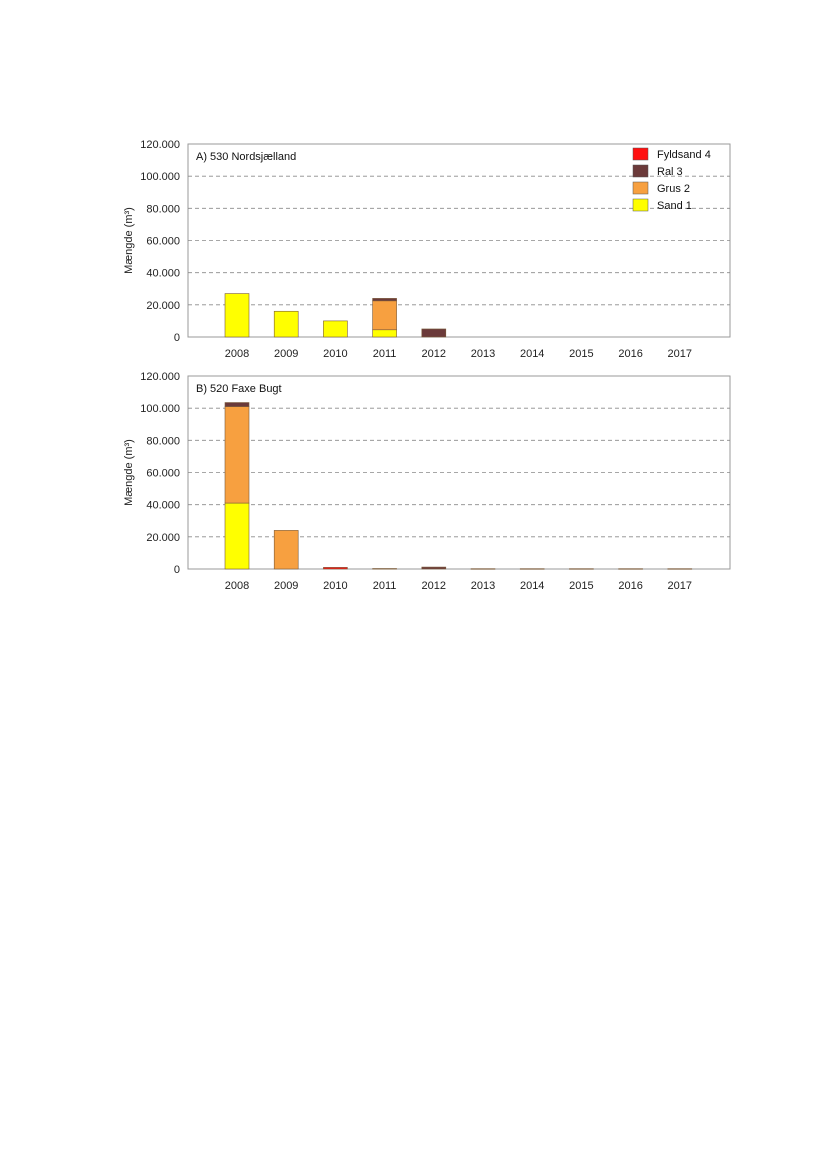 This screenshot has width=827, height=1169. Describe the element at coordinates (671, 179) in the screenshot. I see `legend: Fyldsand 4 Ral 3 Grus 2 Sand 1` at that location.